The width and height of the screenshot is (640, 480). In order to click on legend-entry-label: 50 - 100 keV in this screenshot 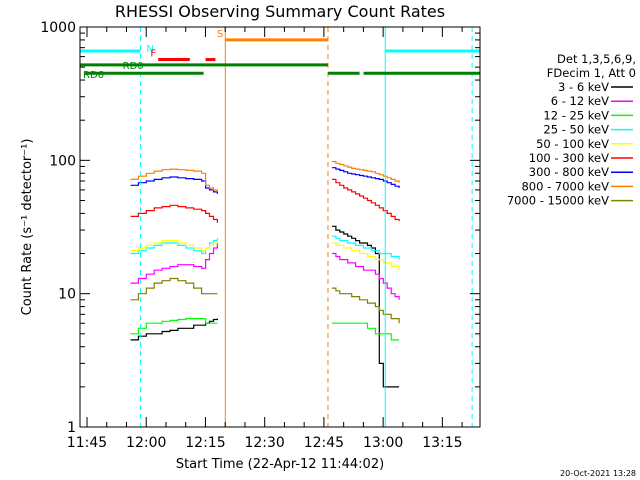, I will do `click(572, 144)`.